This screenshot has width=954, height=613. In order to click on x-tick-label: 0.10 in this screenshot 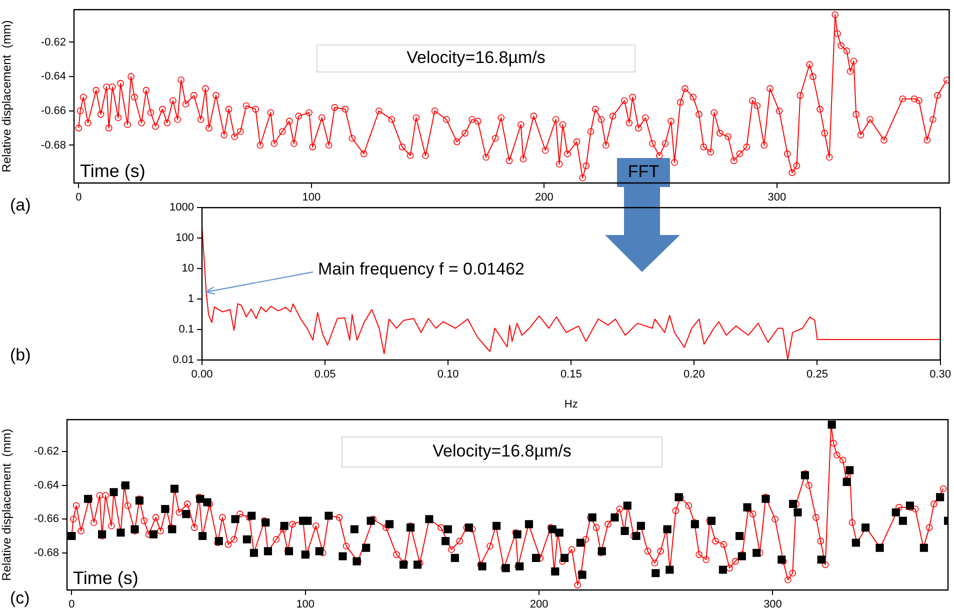, I will do `click(448, 374)`.